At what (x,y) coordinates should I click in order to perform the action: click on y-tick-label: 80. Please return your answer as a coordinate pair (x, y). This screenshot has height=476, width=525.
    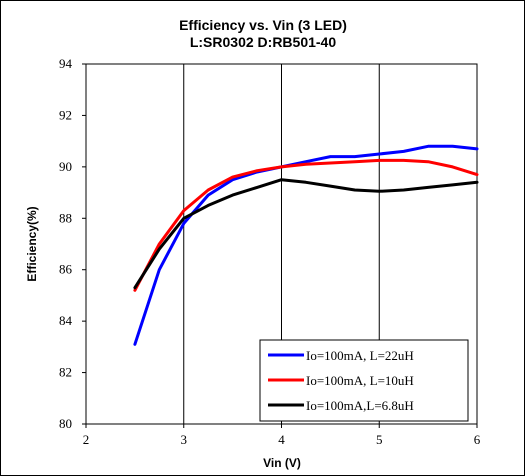
    Looking at the image, I should click on (65, 423).